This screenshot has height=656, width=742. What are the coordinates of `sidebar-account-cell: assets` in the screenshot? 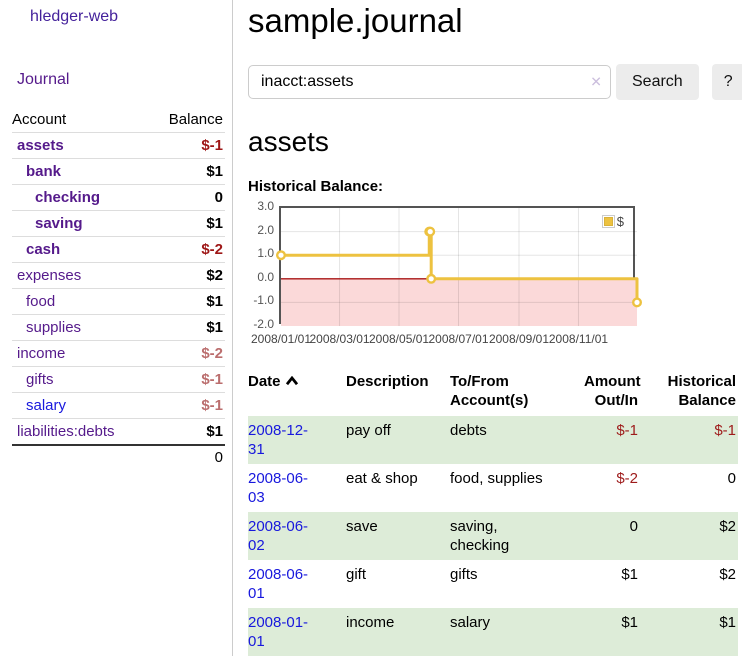 It's located at (81, 145).